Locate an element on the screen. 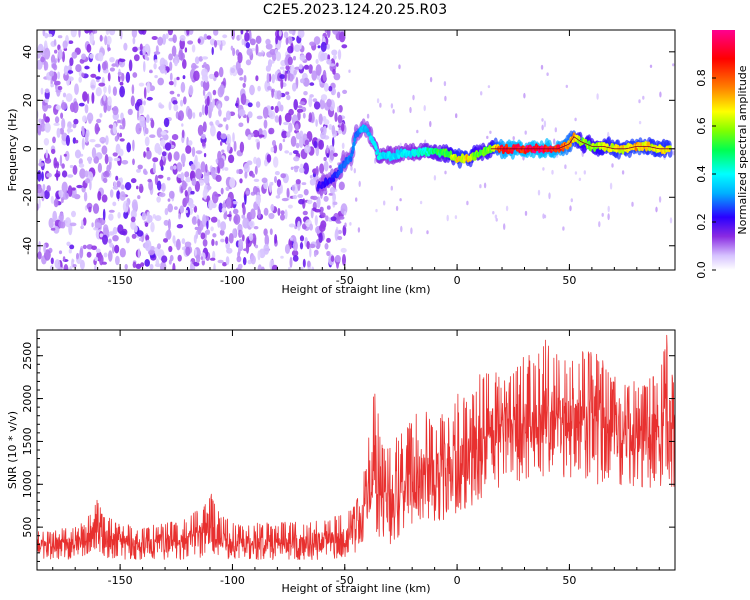 This screenshot has height=600, width=750. ridge-core is located at coordinates (341, 170).